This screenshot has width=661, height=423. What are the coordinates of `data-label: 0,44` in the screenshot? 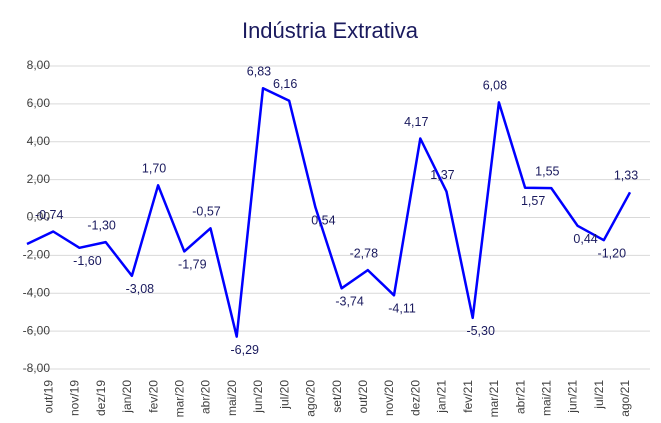 It's located at (585, 239).